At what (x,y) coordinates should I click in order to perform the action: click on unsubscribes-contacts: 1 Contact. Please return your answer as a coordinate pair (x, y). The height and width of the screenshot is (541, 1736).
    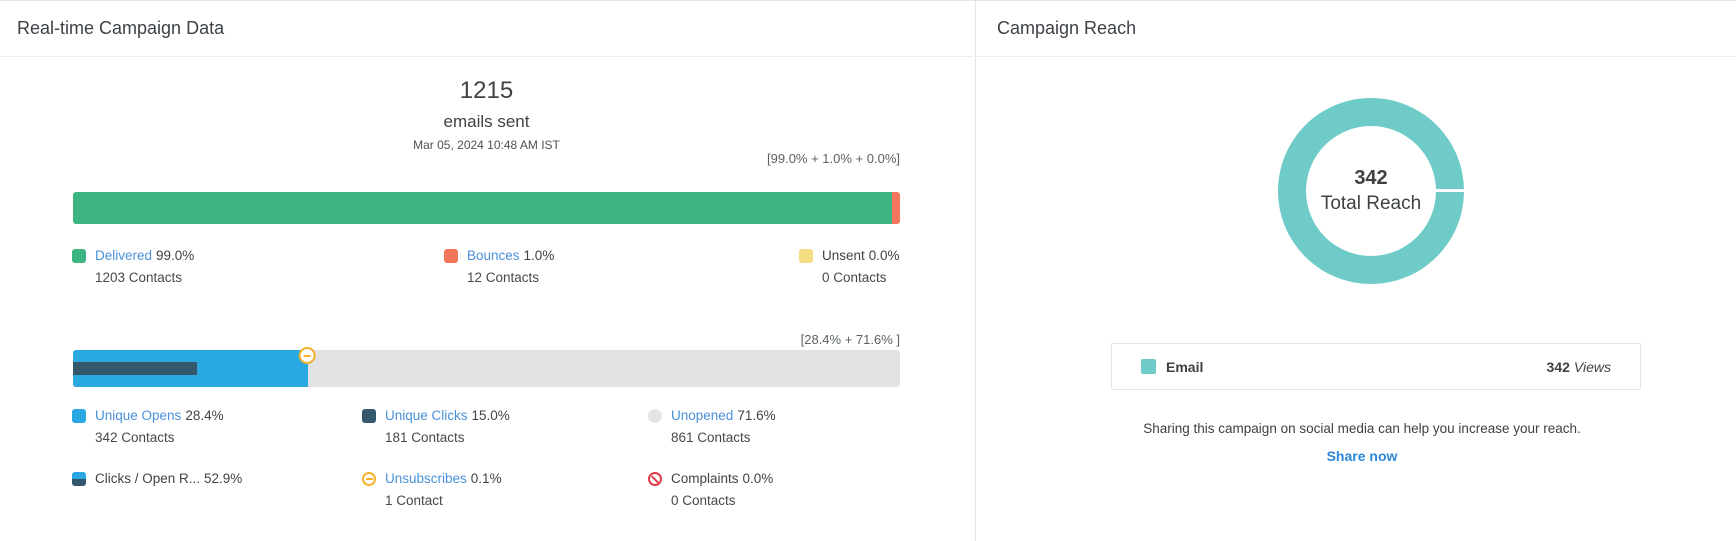
    Looking at the image, I should click on (414, 500).